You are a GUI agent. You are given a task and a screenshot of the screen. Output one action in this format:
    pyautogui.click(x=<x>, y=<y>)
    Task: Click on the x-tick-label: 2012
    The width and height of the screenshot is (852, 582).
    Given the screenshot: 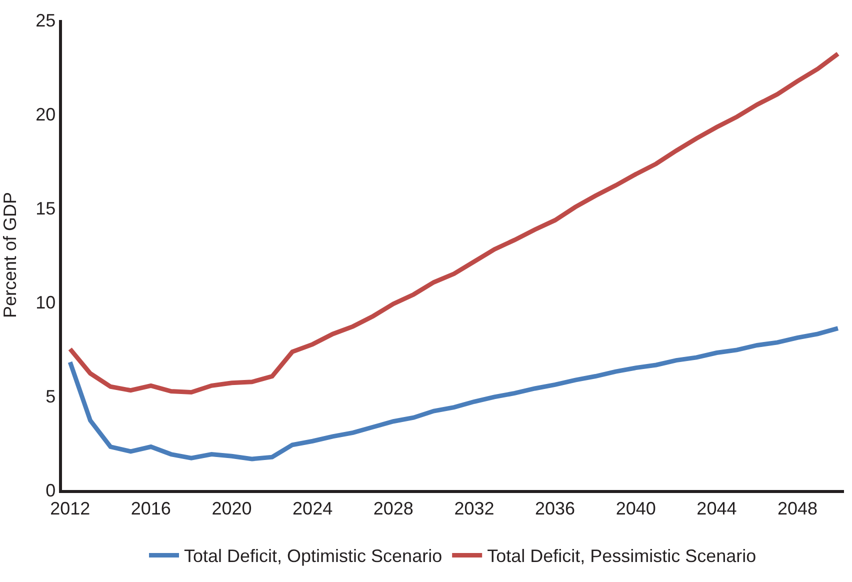 What is the action you would take?
    pyautogui.click(x=70, y=508)
    